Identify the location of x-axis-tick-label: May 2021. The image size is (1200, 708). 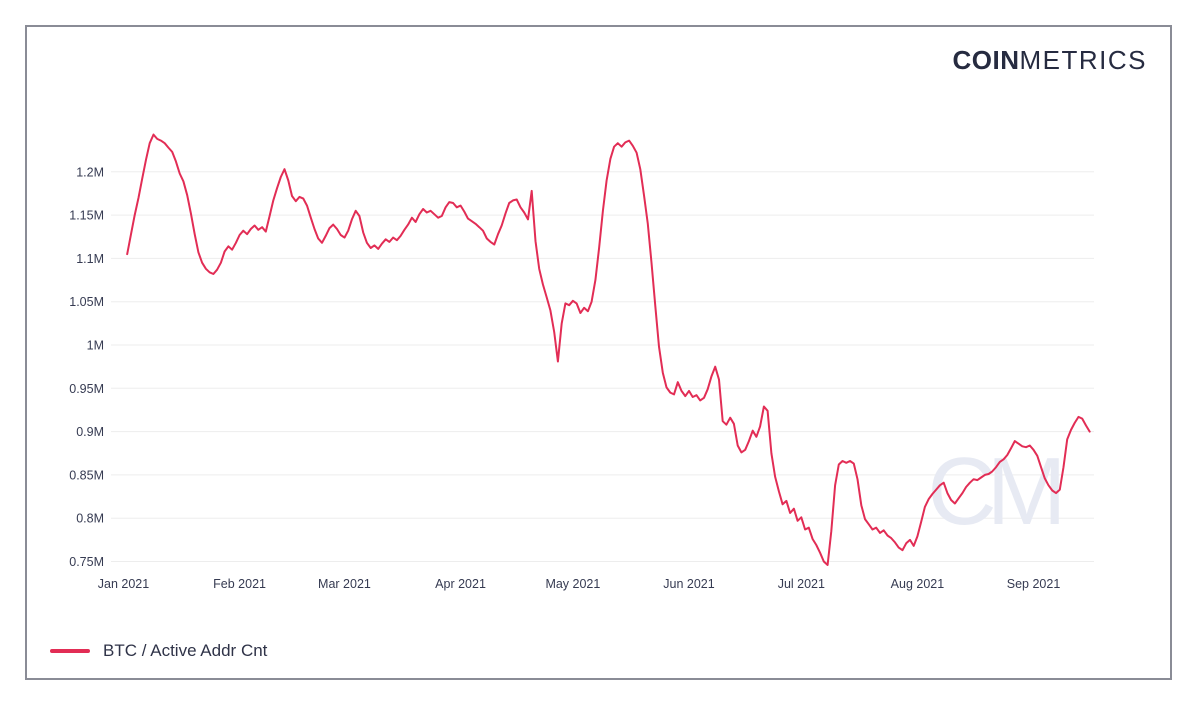
(572, 584).